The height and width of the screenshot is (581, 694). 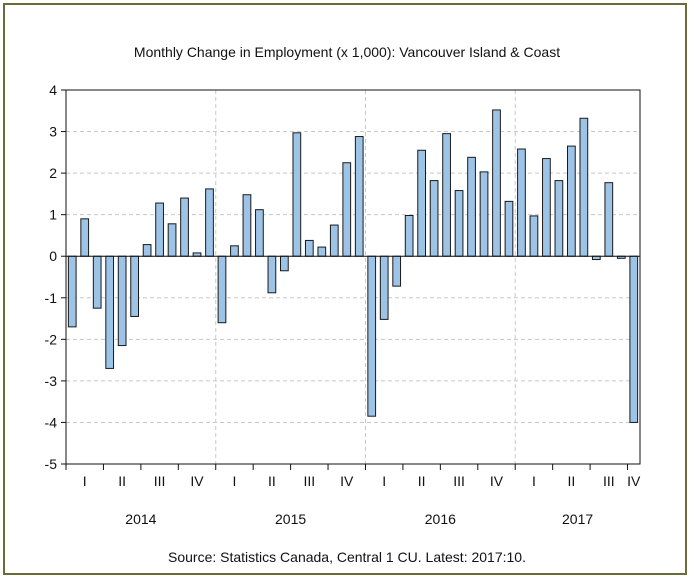 I want to click on y-tick-label: -1, so click(x=51, y=298).